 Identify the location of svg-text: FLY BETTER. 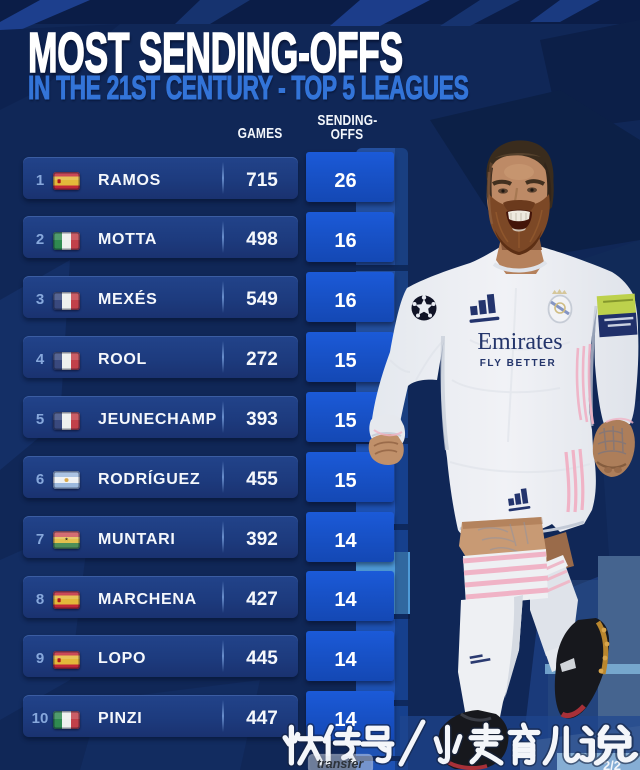
(518, 363).